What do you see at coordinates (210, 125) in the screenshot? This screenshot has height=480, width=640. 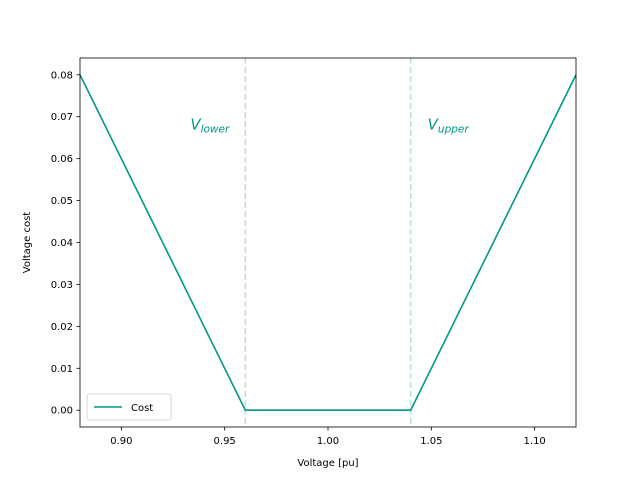 I see `threshold-label-lower: Vlower` at bounding box center [210, 125].